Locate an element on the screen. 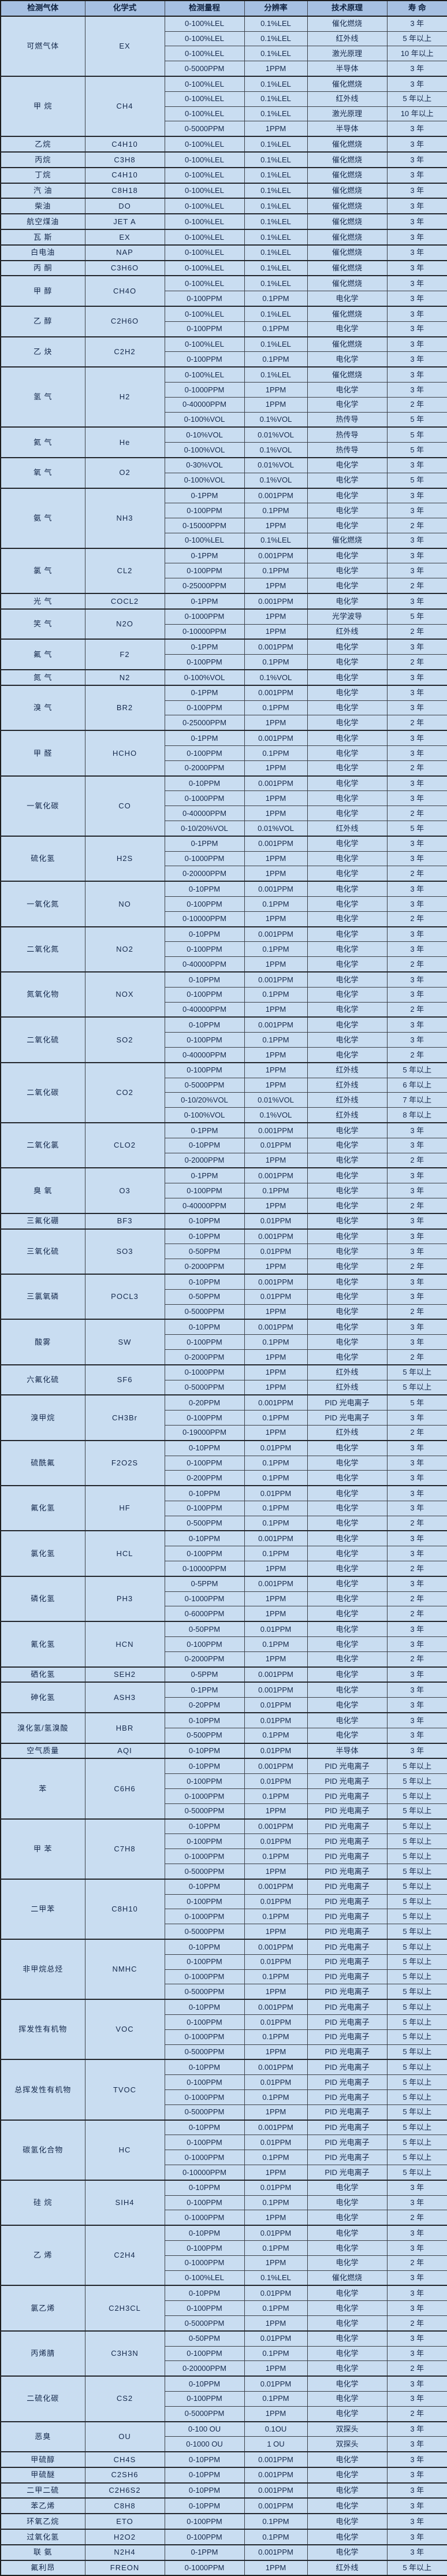 The height and width of the screenshot is (2576, 447). table-row: 过氧化氢 H2O2 0-100PPM 0.1PPM 电化学 3 年 is located at coordinates (223, 2537).